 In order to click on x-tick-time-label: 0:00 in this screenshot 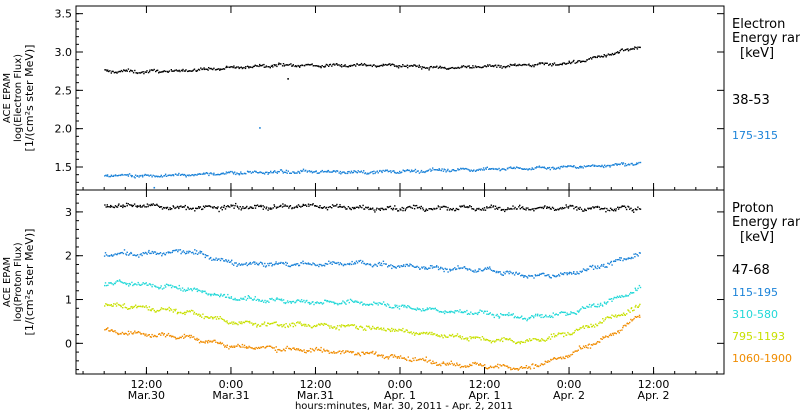, I will do `click(231, 384)`.